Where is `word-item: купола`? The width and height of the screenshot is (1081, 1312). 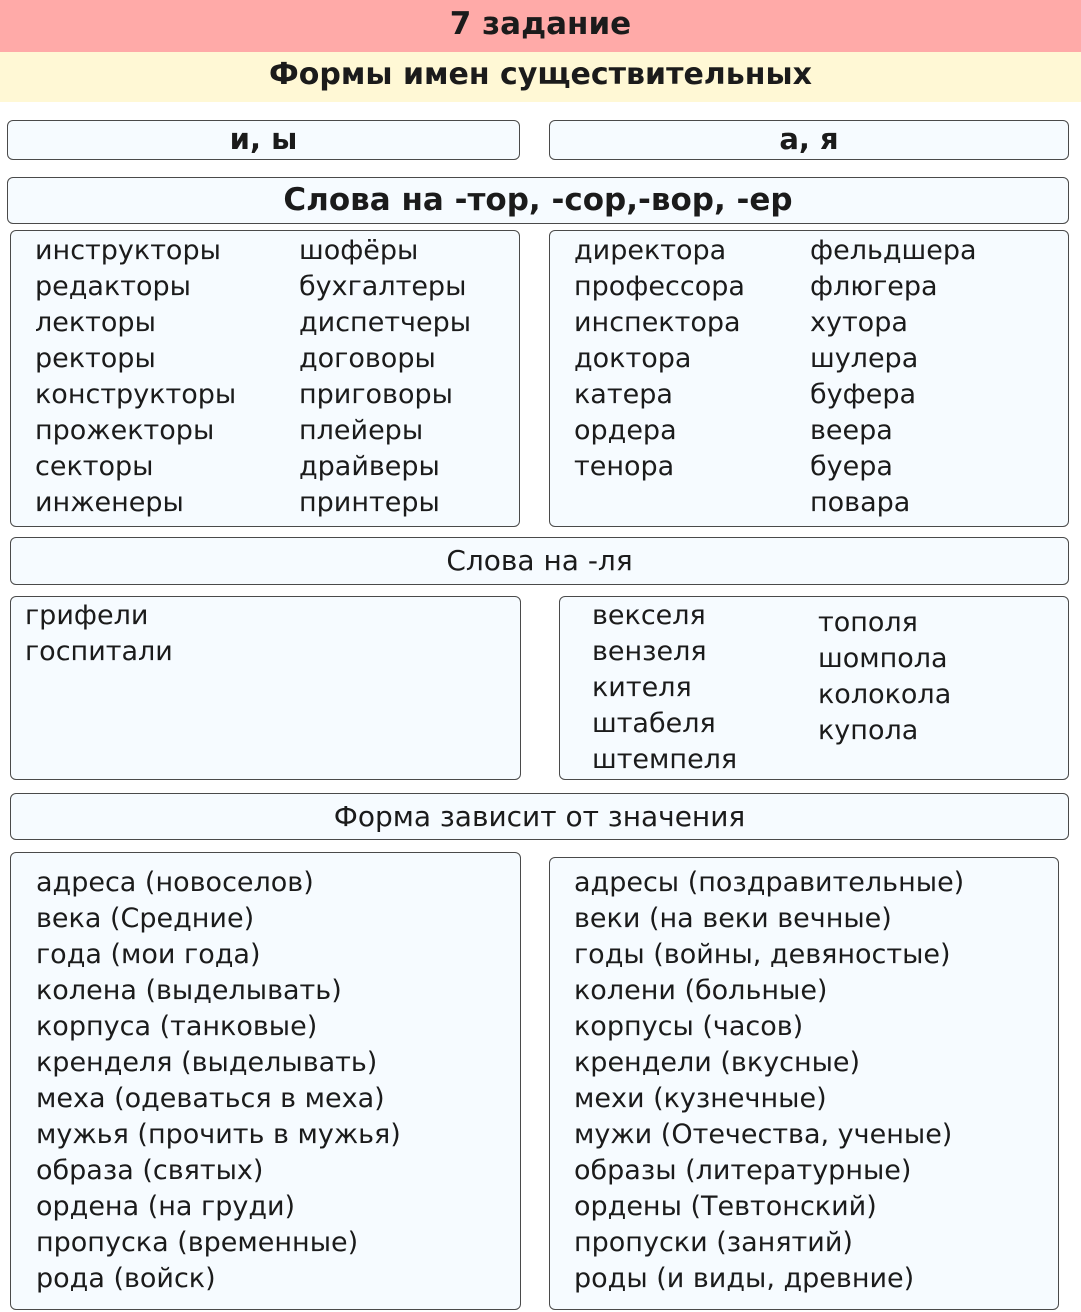 word-item: купола is located at coordinates (868, 730).